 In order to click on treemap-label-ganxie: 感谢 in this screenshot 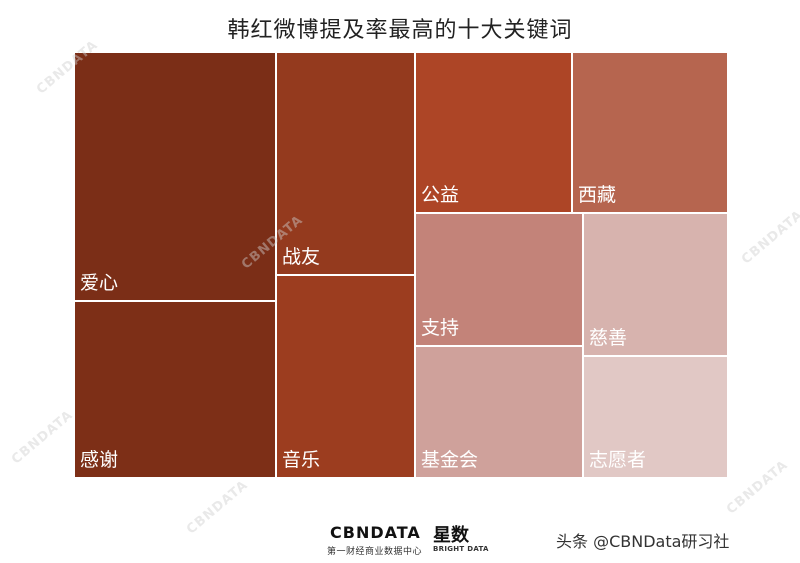, I will do `click(99, 460)`.